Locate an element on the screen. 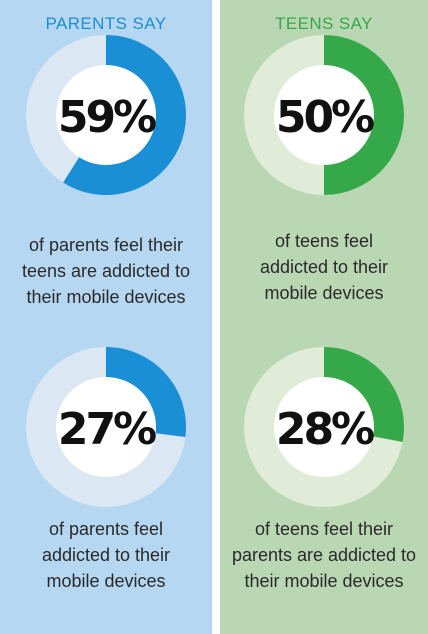 This screenshot has height=634, width=428. caption-line: parents are addicted to is located at coordinates (324, 555).